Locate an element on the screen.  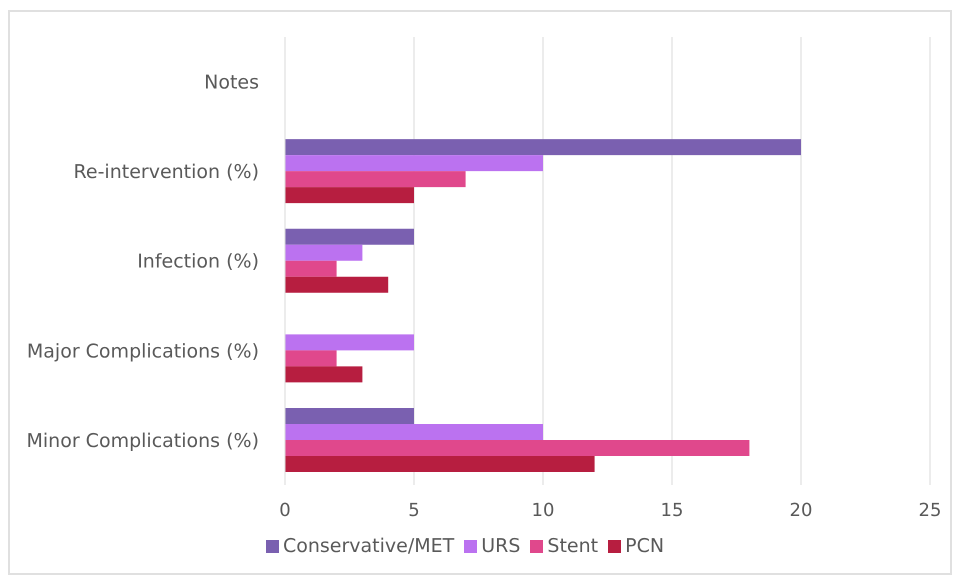
x-tick-label: 25 is located at coordinates (930, 510).